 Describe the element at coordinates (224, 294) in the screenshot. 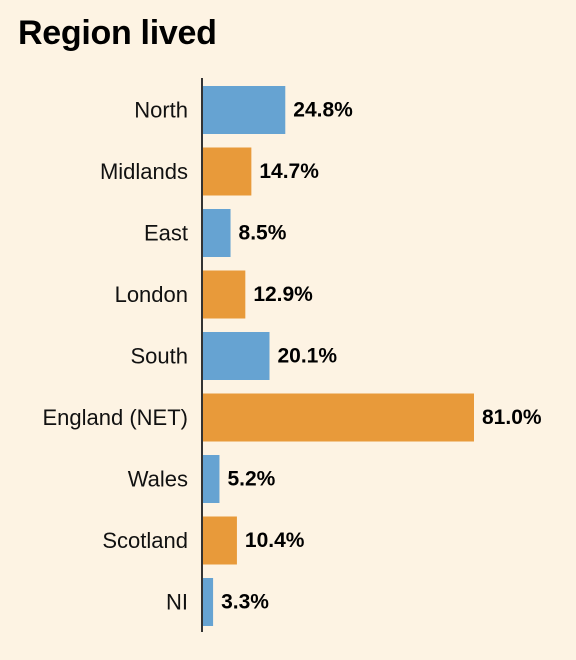

I see `bar-london` at that location.